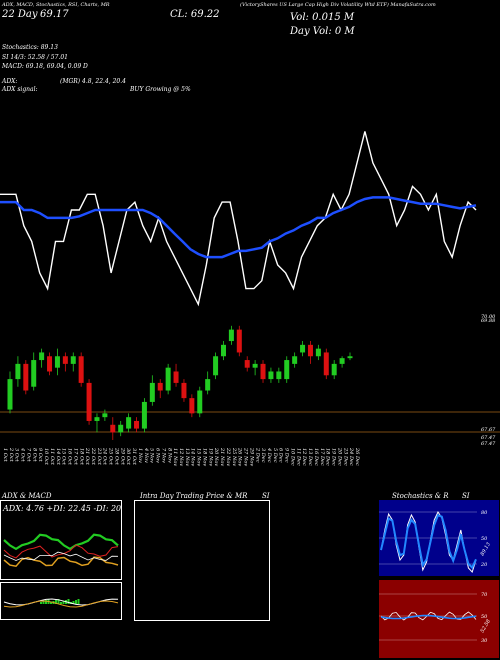 This screenshot has height=660, width=500. Describe the element at coordinates (216, 456) in the screenshot. I see `date-tick: 20 Nov` at that location.